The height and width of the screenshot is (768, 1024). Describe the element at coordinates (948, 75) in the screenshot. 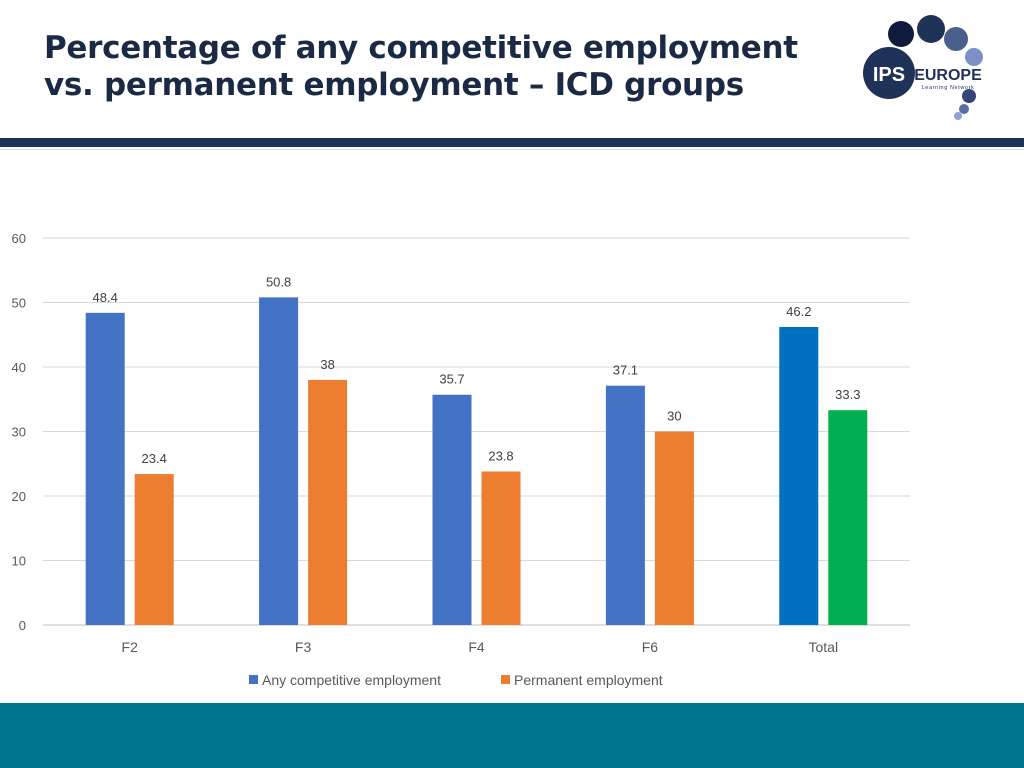

I see `logo-side-text: EUROPE` at that location.